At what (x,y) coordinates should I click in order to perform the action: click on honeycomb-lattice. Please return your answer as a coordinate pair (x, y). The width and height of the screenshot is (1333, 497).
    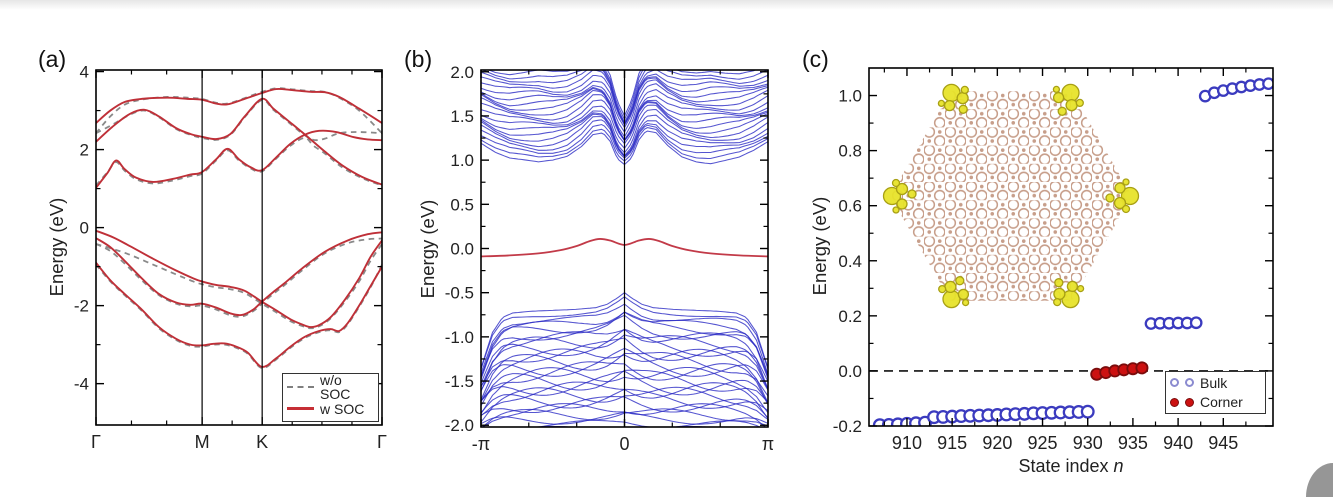
    Looking at the image, I should click on (1011, 196).